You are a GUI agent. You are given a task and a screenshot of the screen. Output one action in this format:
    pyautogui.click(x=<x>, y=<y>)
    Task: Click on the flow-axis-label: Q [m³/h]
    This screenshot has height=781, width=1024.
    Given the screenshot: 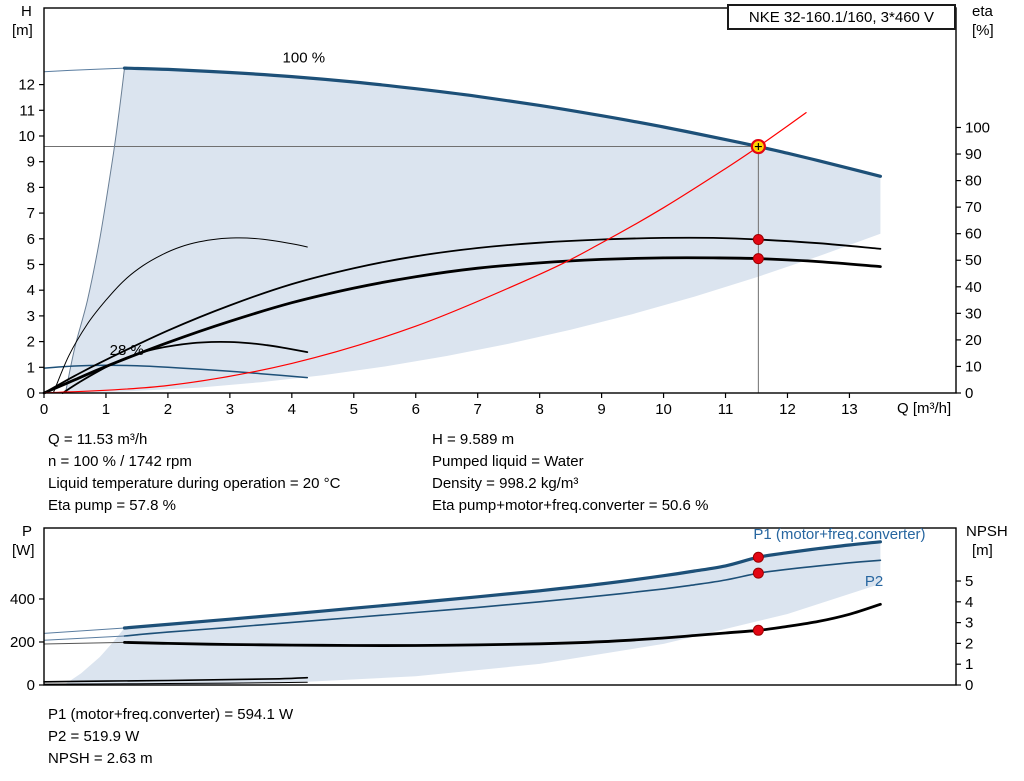 What is the action you would take?
    pyautogui.click(x=924, y=408)
    